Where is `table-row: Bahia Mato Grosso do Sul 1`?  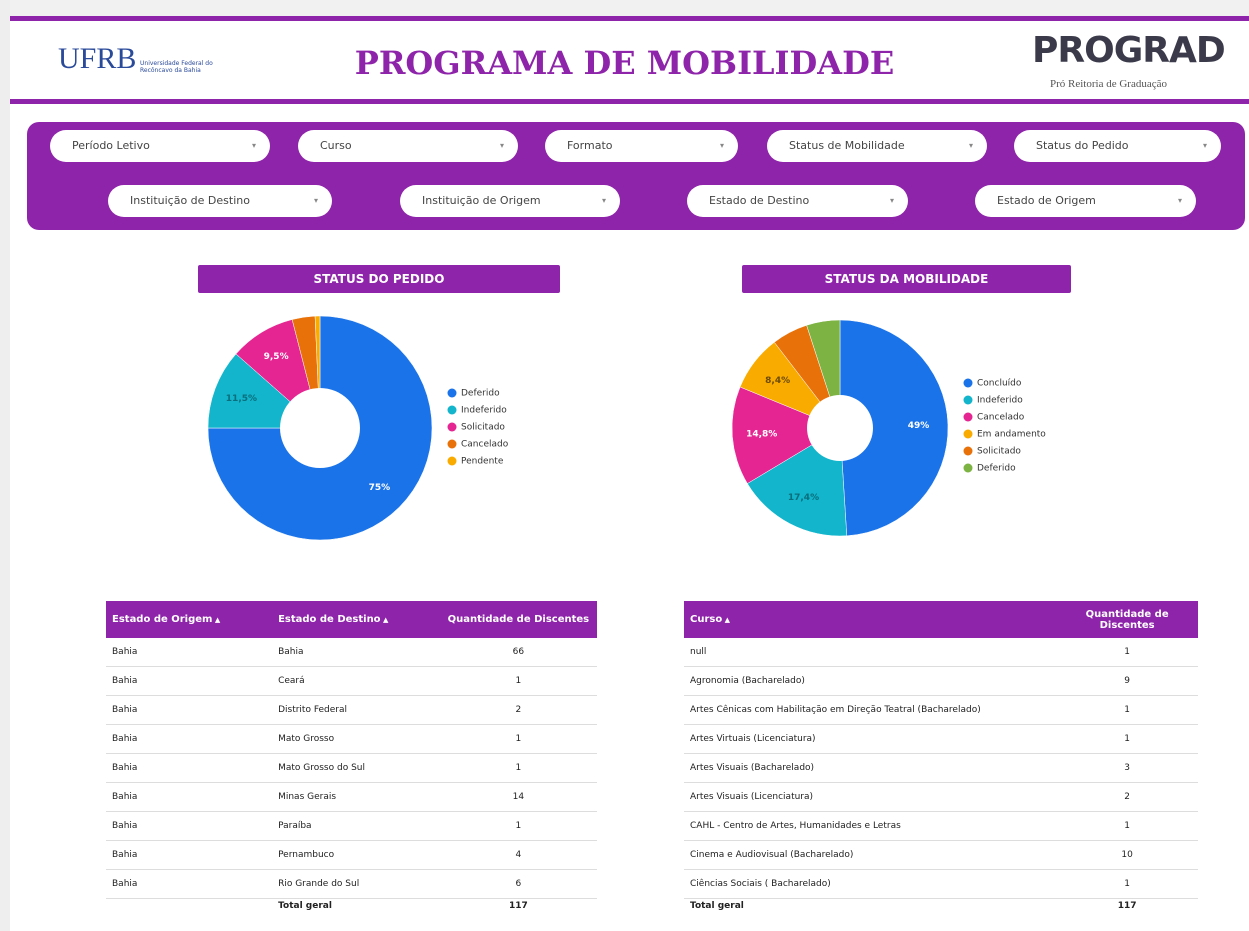 table-row: Bahia Mato Grosso do Sul 1 is located at coordinates (351, 768).